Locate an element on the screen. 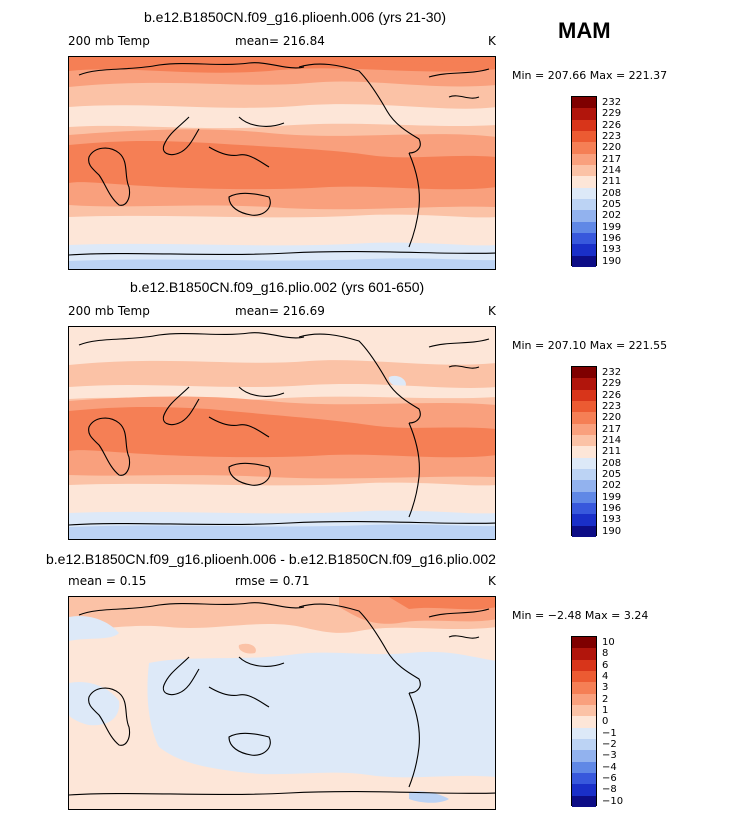 This screenshot has height=820, width=733. colorbar-label: 3 is located at coordinates (605, 688).